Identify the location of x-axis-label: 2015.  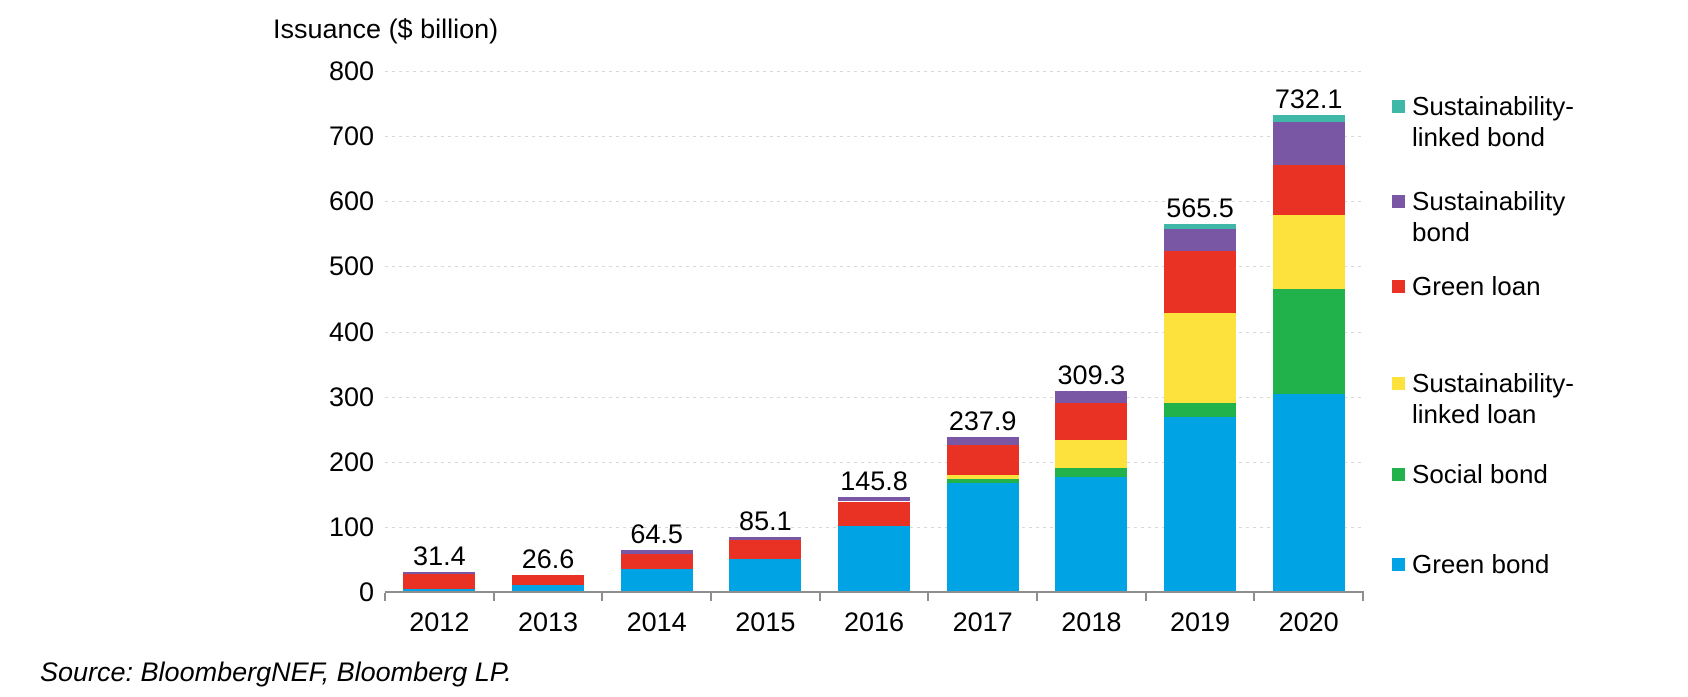
(765, 622).